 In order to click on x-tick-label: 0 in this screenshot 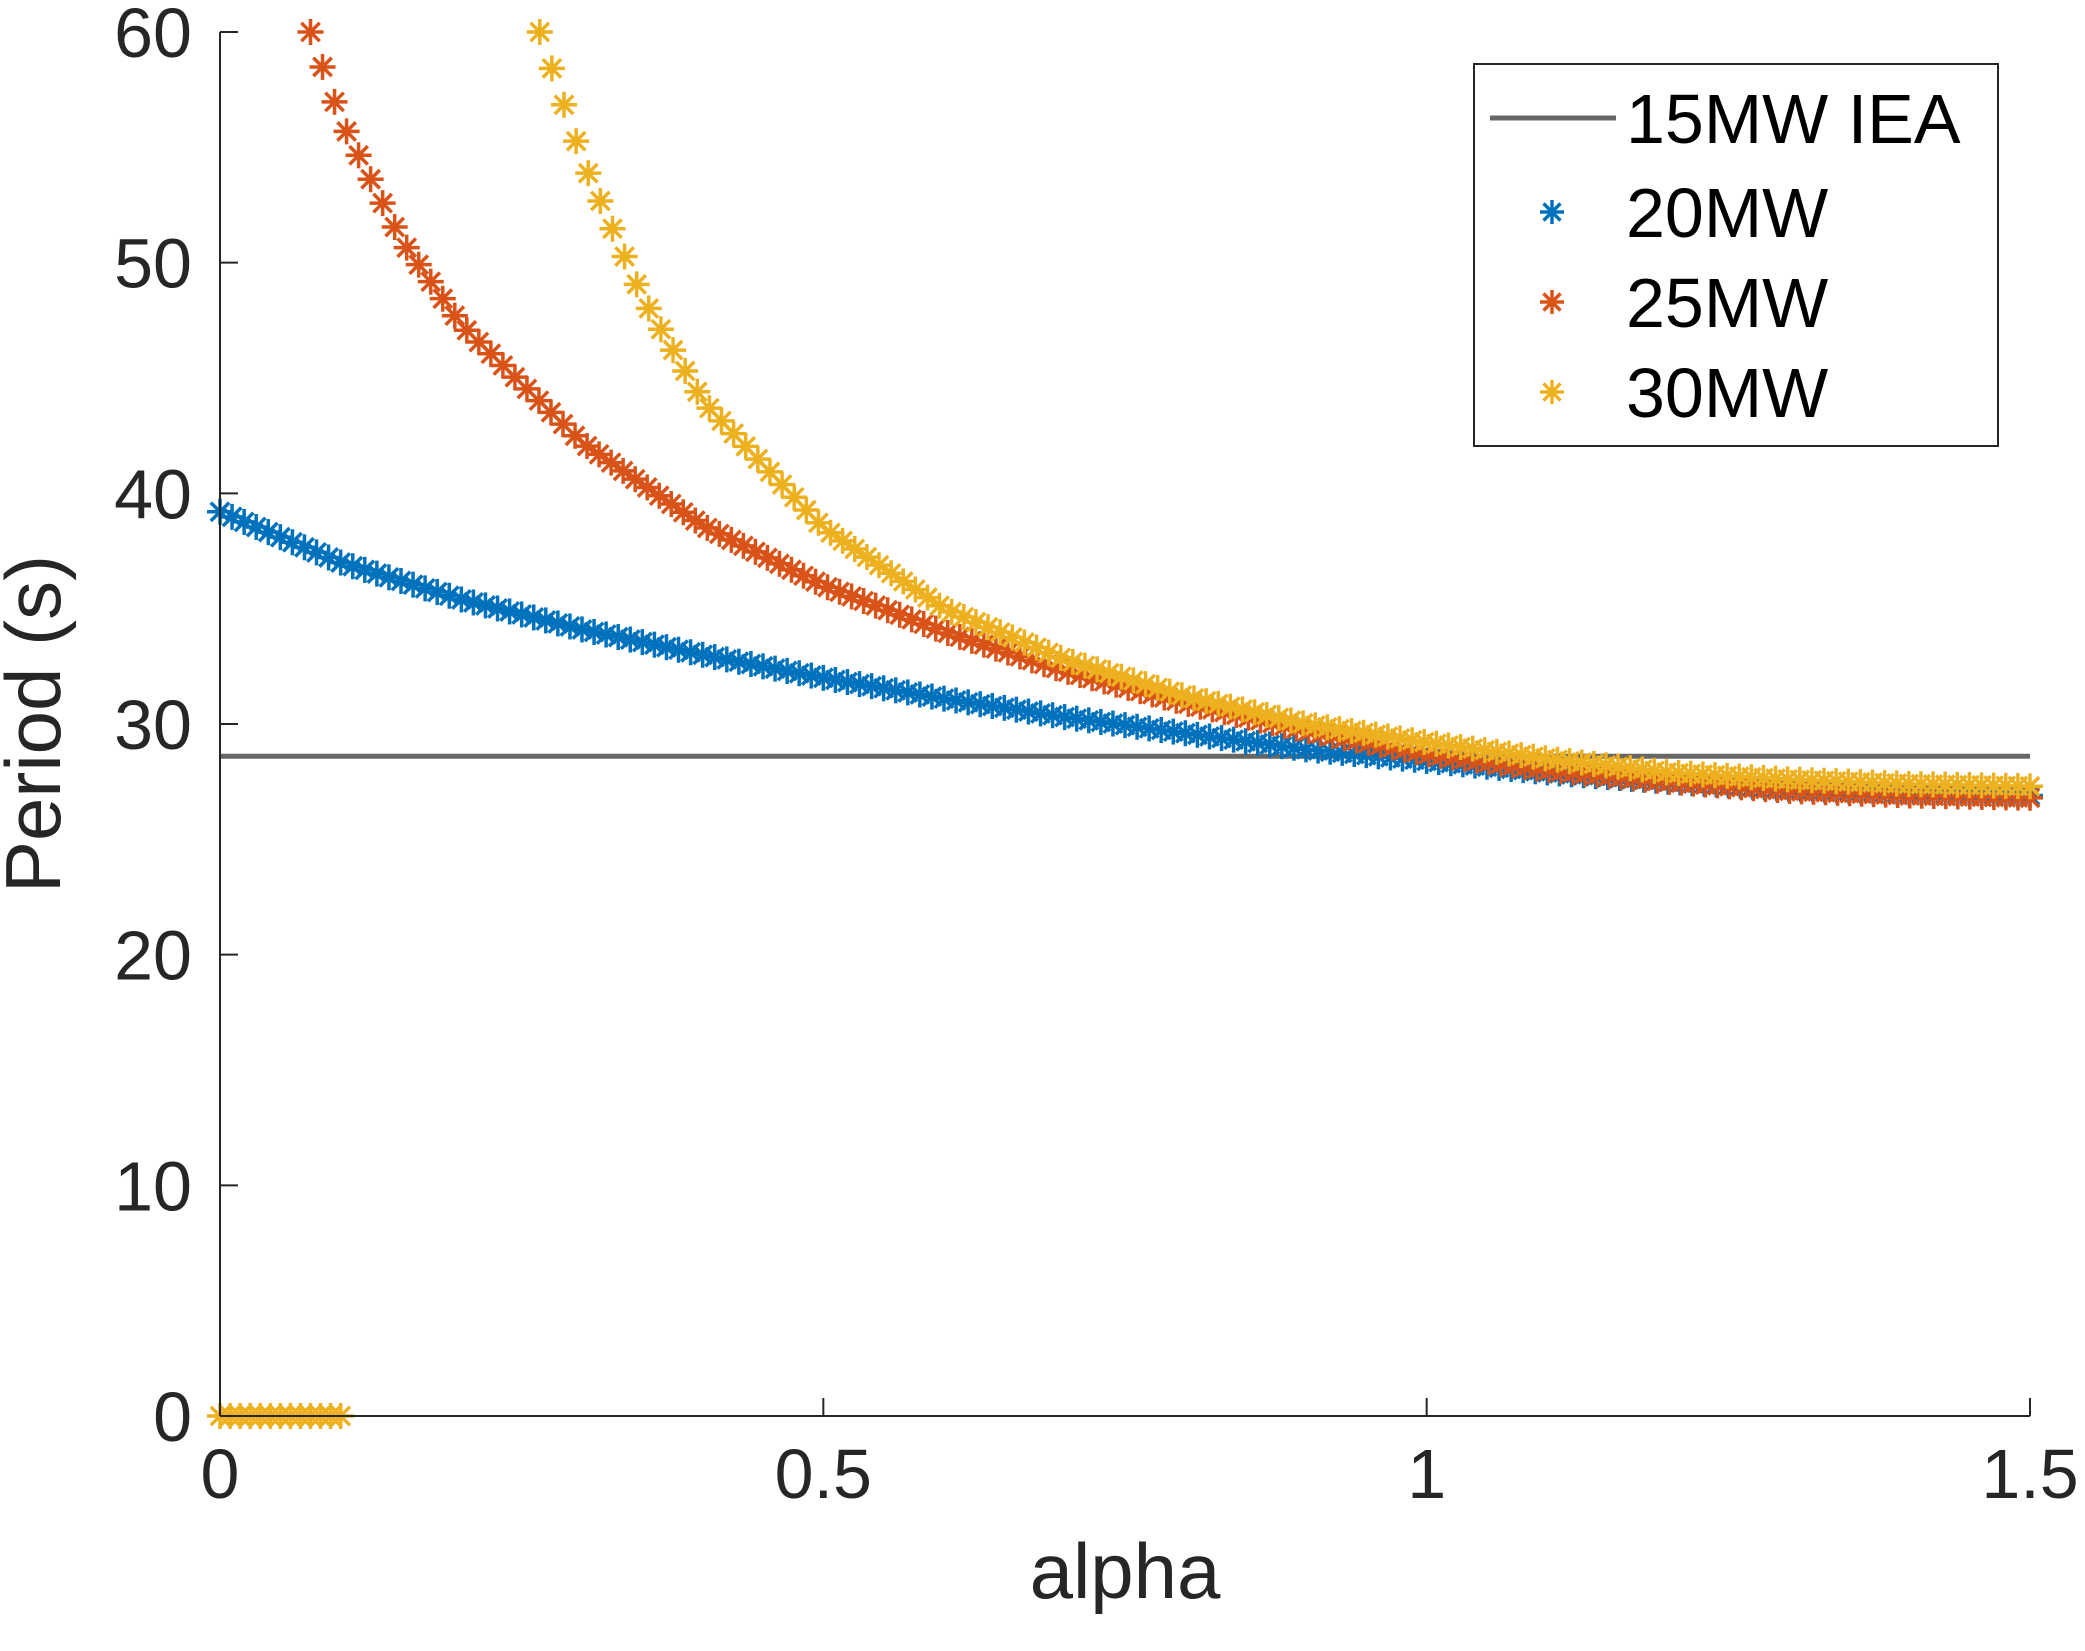, I will do `click(220, 1474)`.